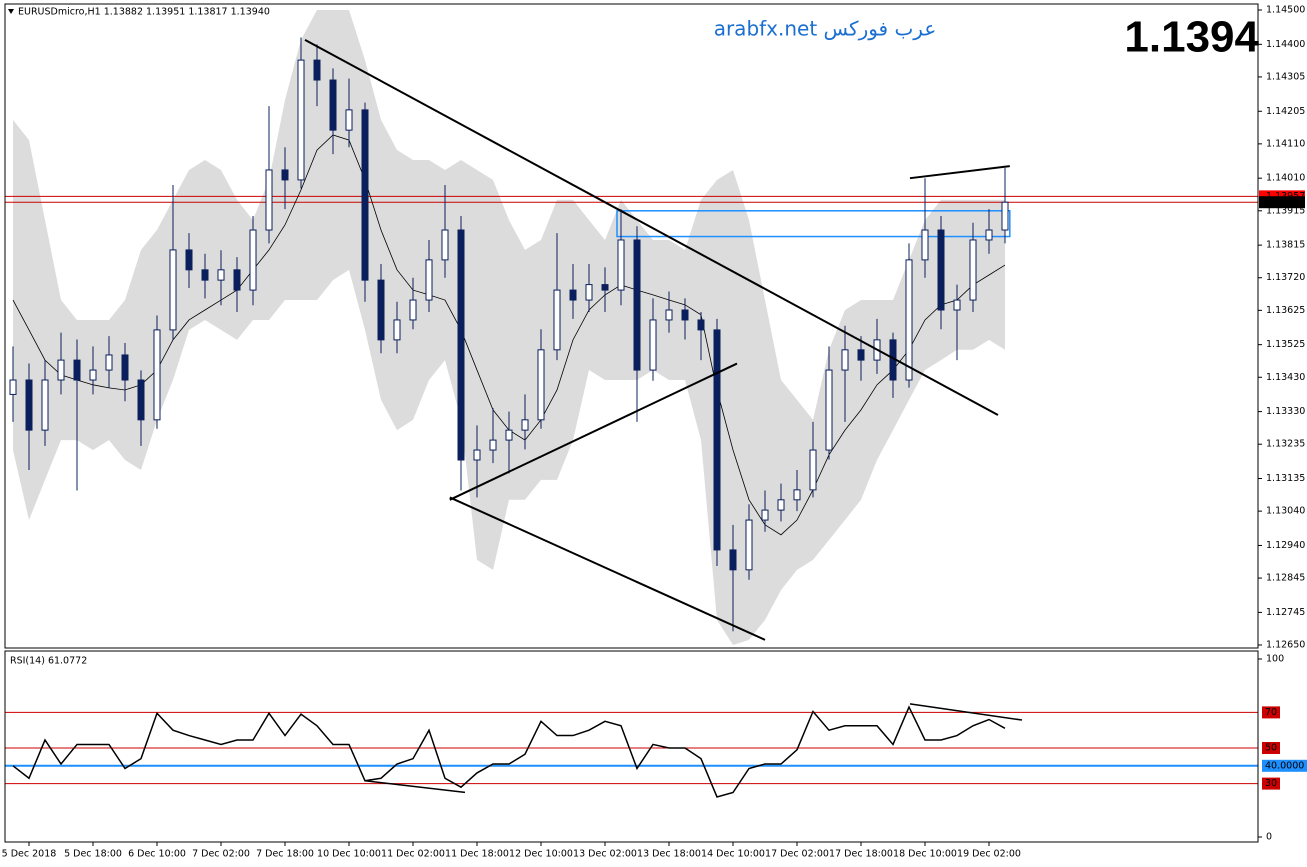 The image size is (1307, 867). I want to click on big-price: 1.1394, so click(1191, 37).